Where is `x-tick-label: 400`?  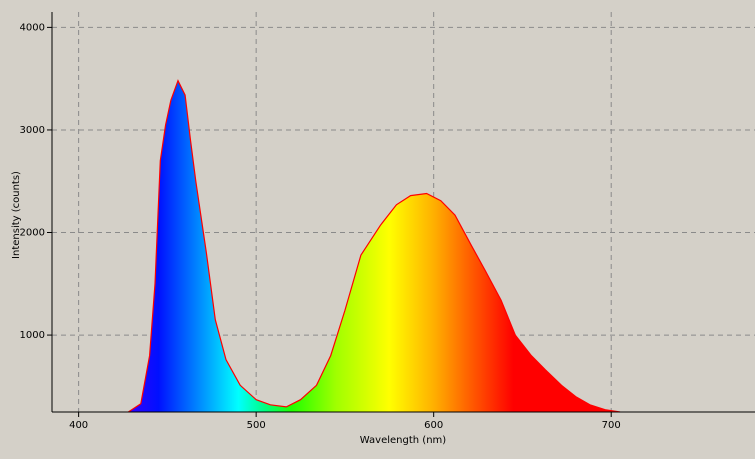 x-tick-label: 400 is located at coordinates (78, 425).